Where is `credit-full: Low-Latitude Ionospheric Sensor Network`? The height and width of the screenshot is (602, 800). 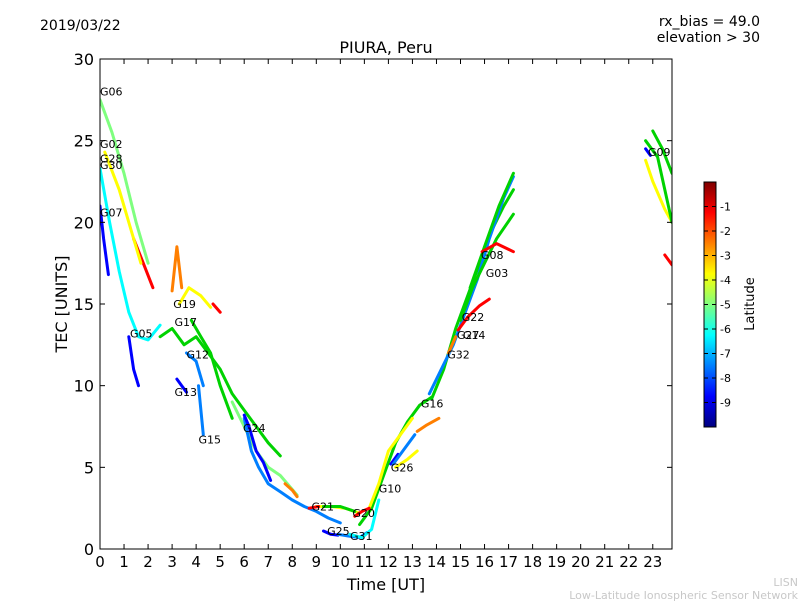
credit-full: Low-Latitude Ionospheric Sensor Network is located at coordinates (683, 595).